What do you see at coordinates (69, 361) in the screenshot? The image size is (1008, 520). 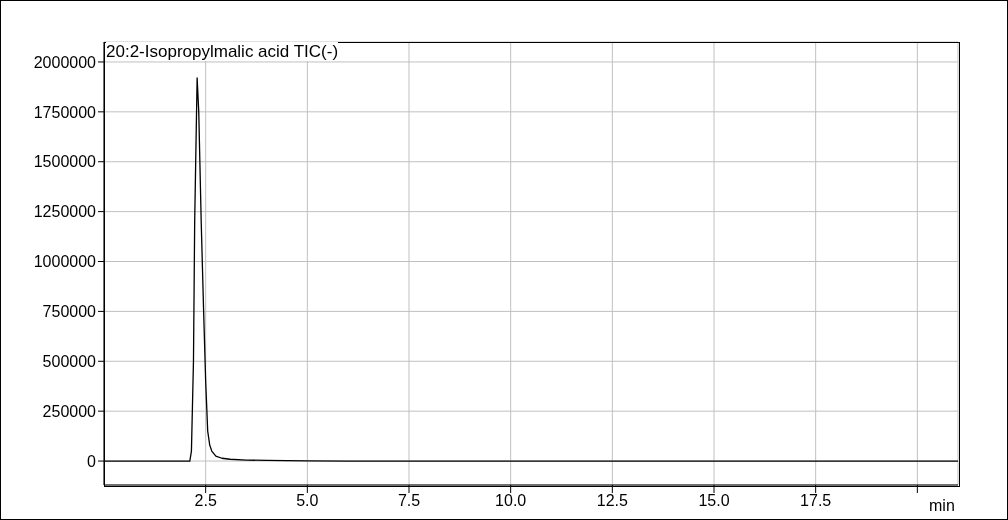 I see `y-tick-label: 500000` at bounding box center [69, 361].